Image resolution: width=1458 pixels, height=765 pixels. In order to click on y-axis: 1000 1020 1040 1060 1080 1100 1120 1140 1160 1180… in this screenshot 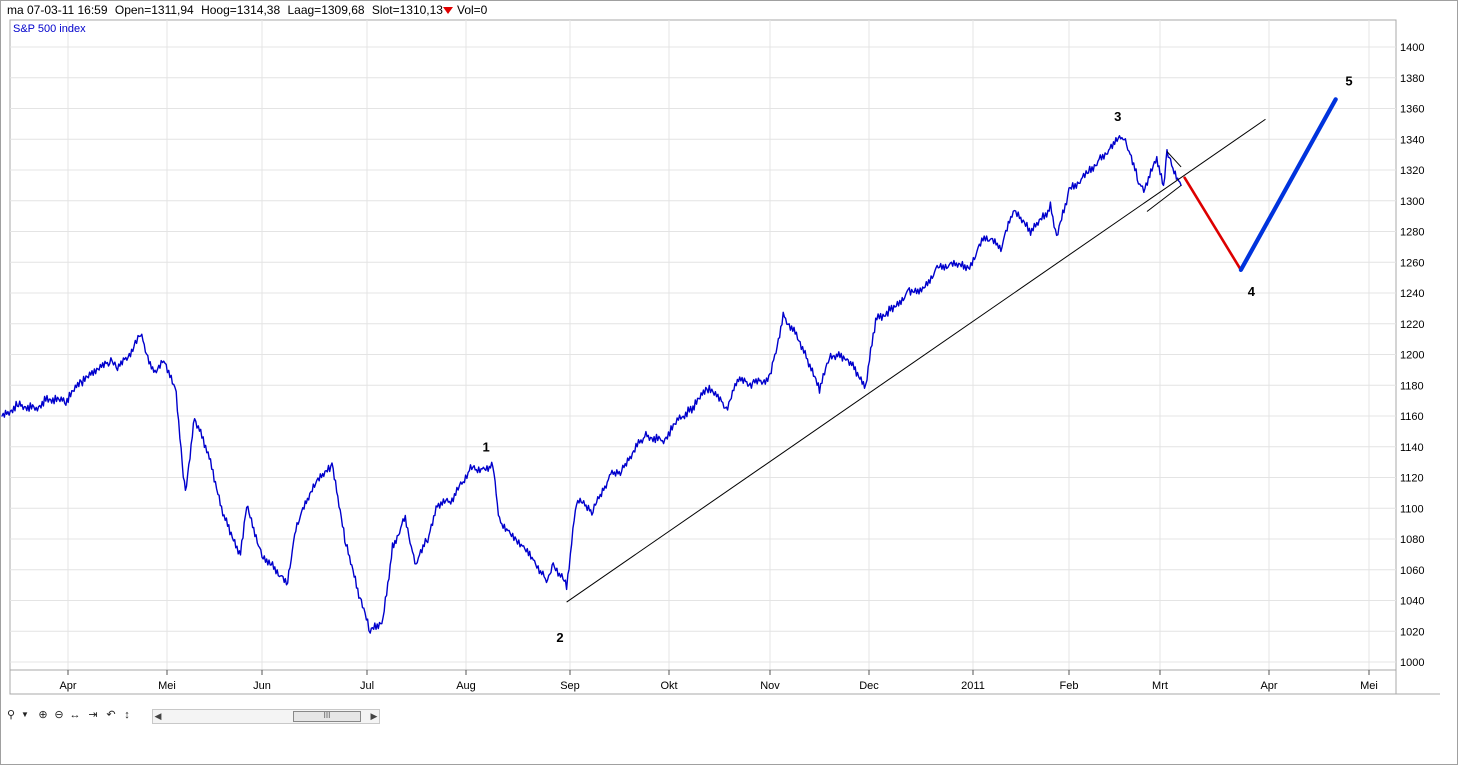, I will do `click(1412, 355)`.